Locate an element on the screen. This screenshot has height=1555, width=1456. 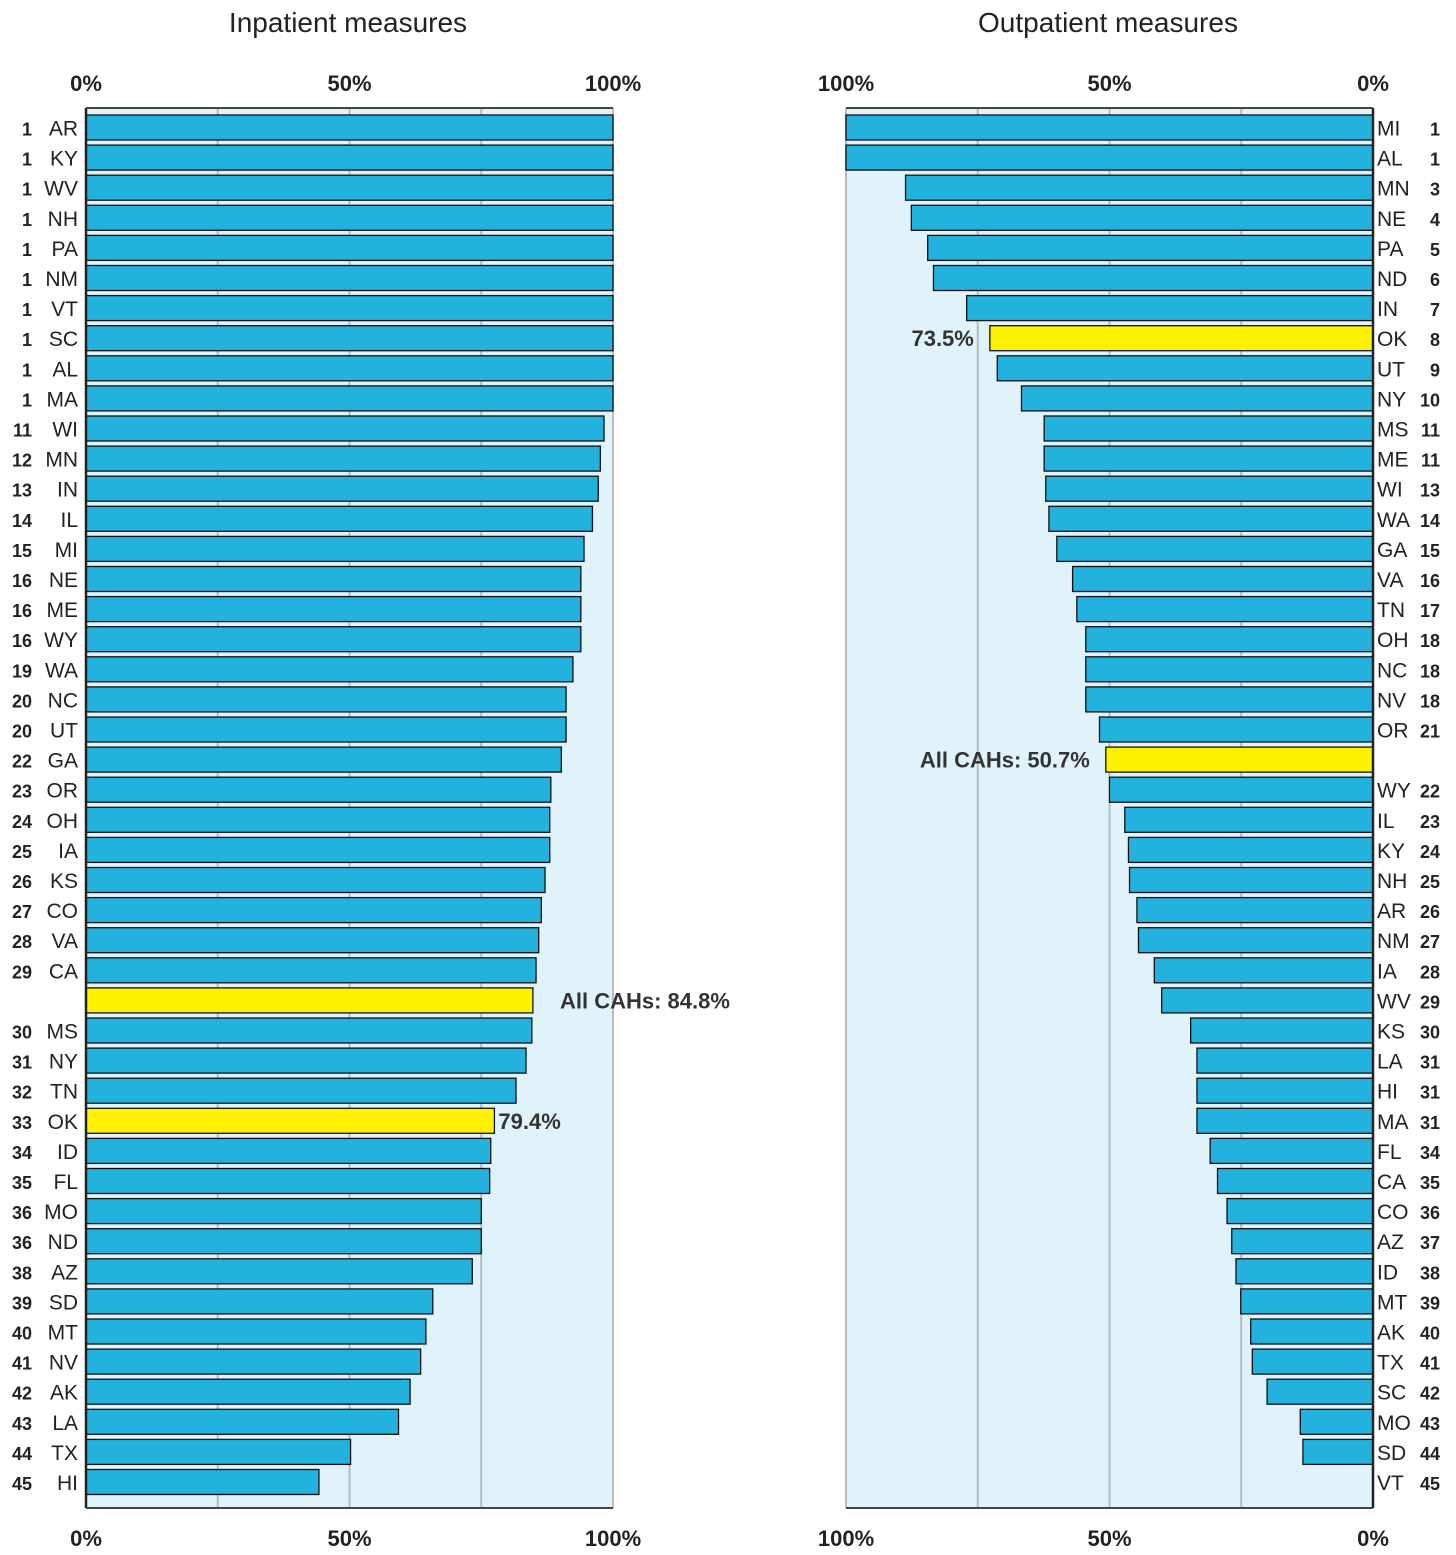
rank-label: 19 is located at coordinates (22, 671).